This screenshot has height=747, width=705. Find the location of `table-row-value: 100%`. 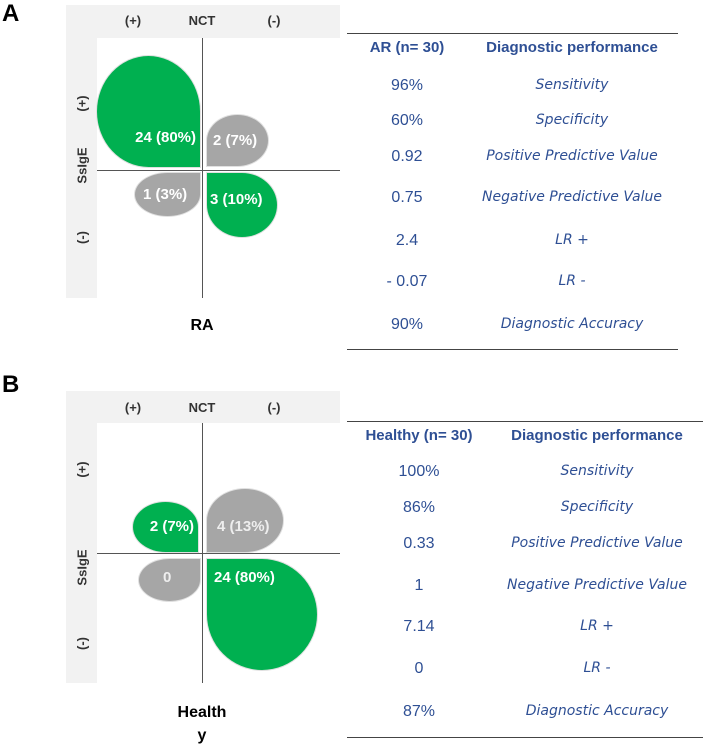

table-row-value: 100% is located at coordinates (419, 471).